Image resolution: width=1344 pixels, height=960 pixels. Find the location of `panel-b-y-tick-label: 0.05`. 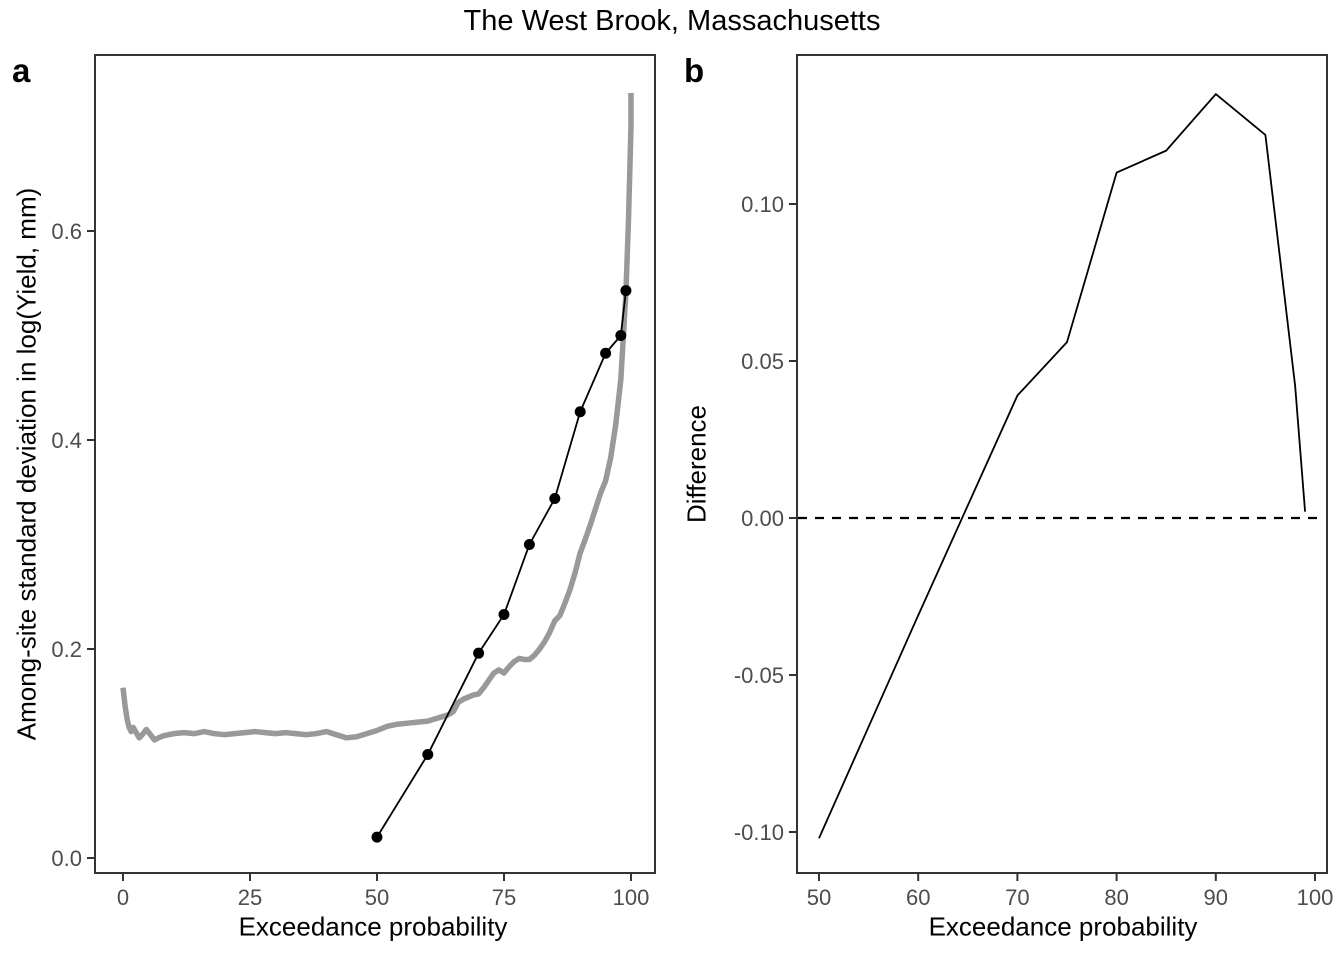

panel-b-y-tick-label: 0.05 is located at coordinates (762, 361).